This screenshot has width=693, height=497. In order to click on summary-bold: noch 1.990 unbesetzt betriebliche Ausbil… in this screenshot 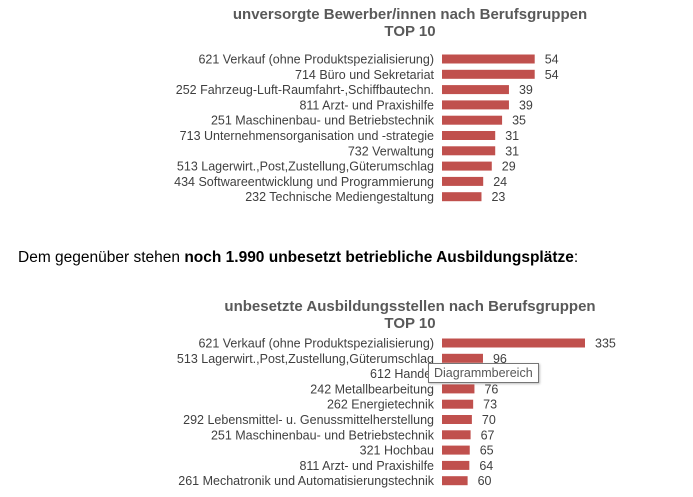, I will do `click(379, 257)`.